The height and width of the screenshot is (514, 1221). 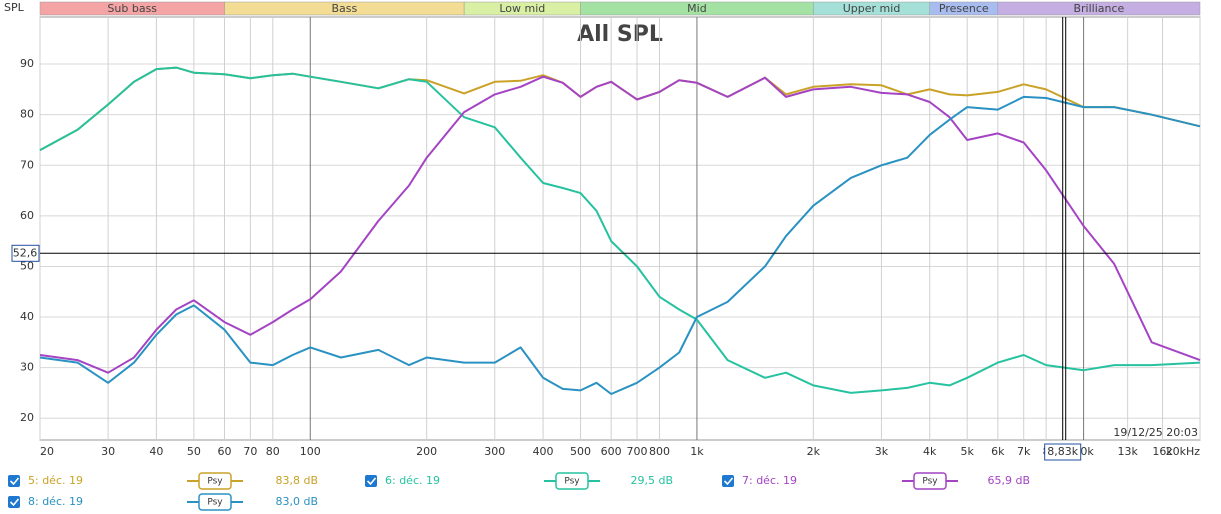 What do you see at coordinates (876, 481) in the screenshot?
I see `legend-entry: 7: déc. 19 Psy 65,9 dB` at bounding box center [876, 481].